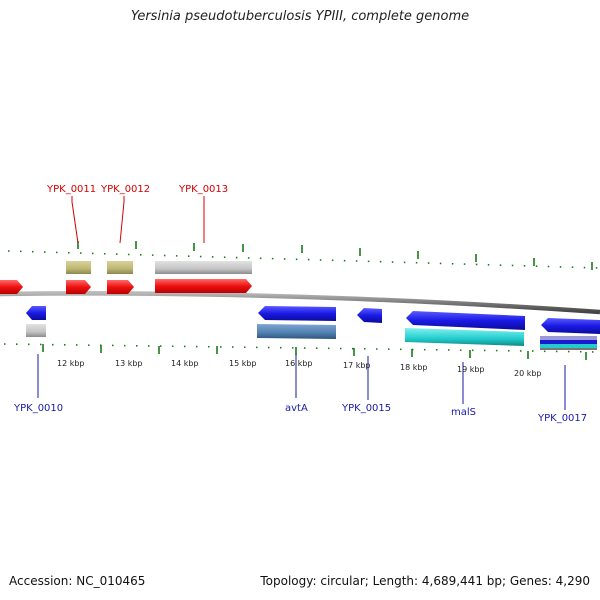  What do you see at coordinates (299, 363) in the screenshot?
I see `kbp-label-16: 16 kbp` at bounding box center [299, 363].